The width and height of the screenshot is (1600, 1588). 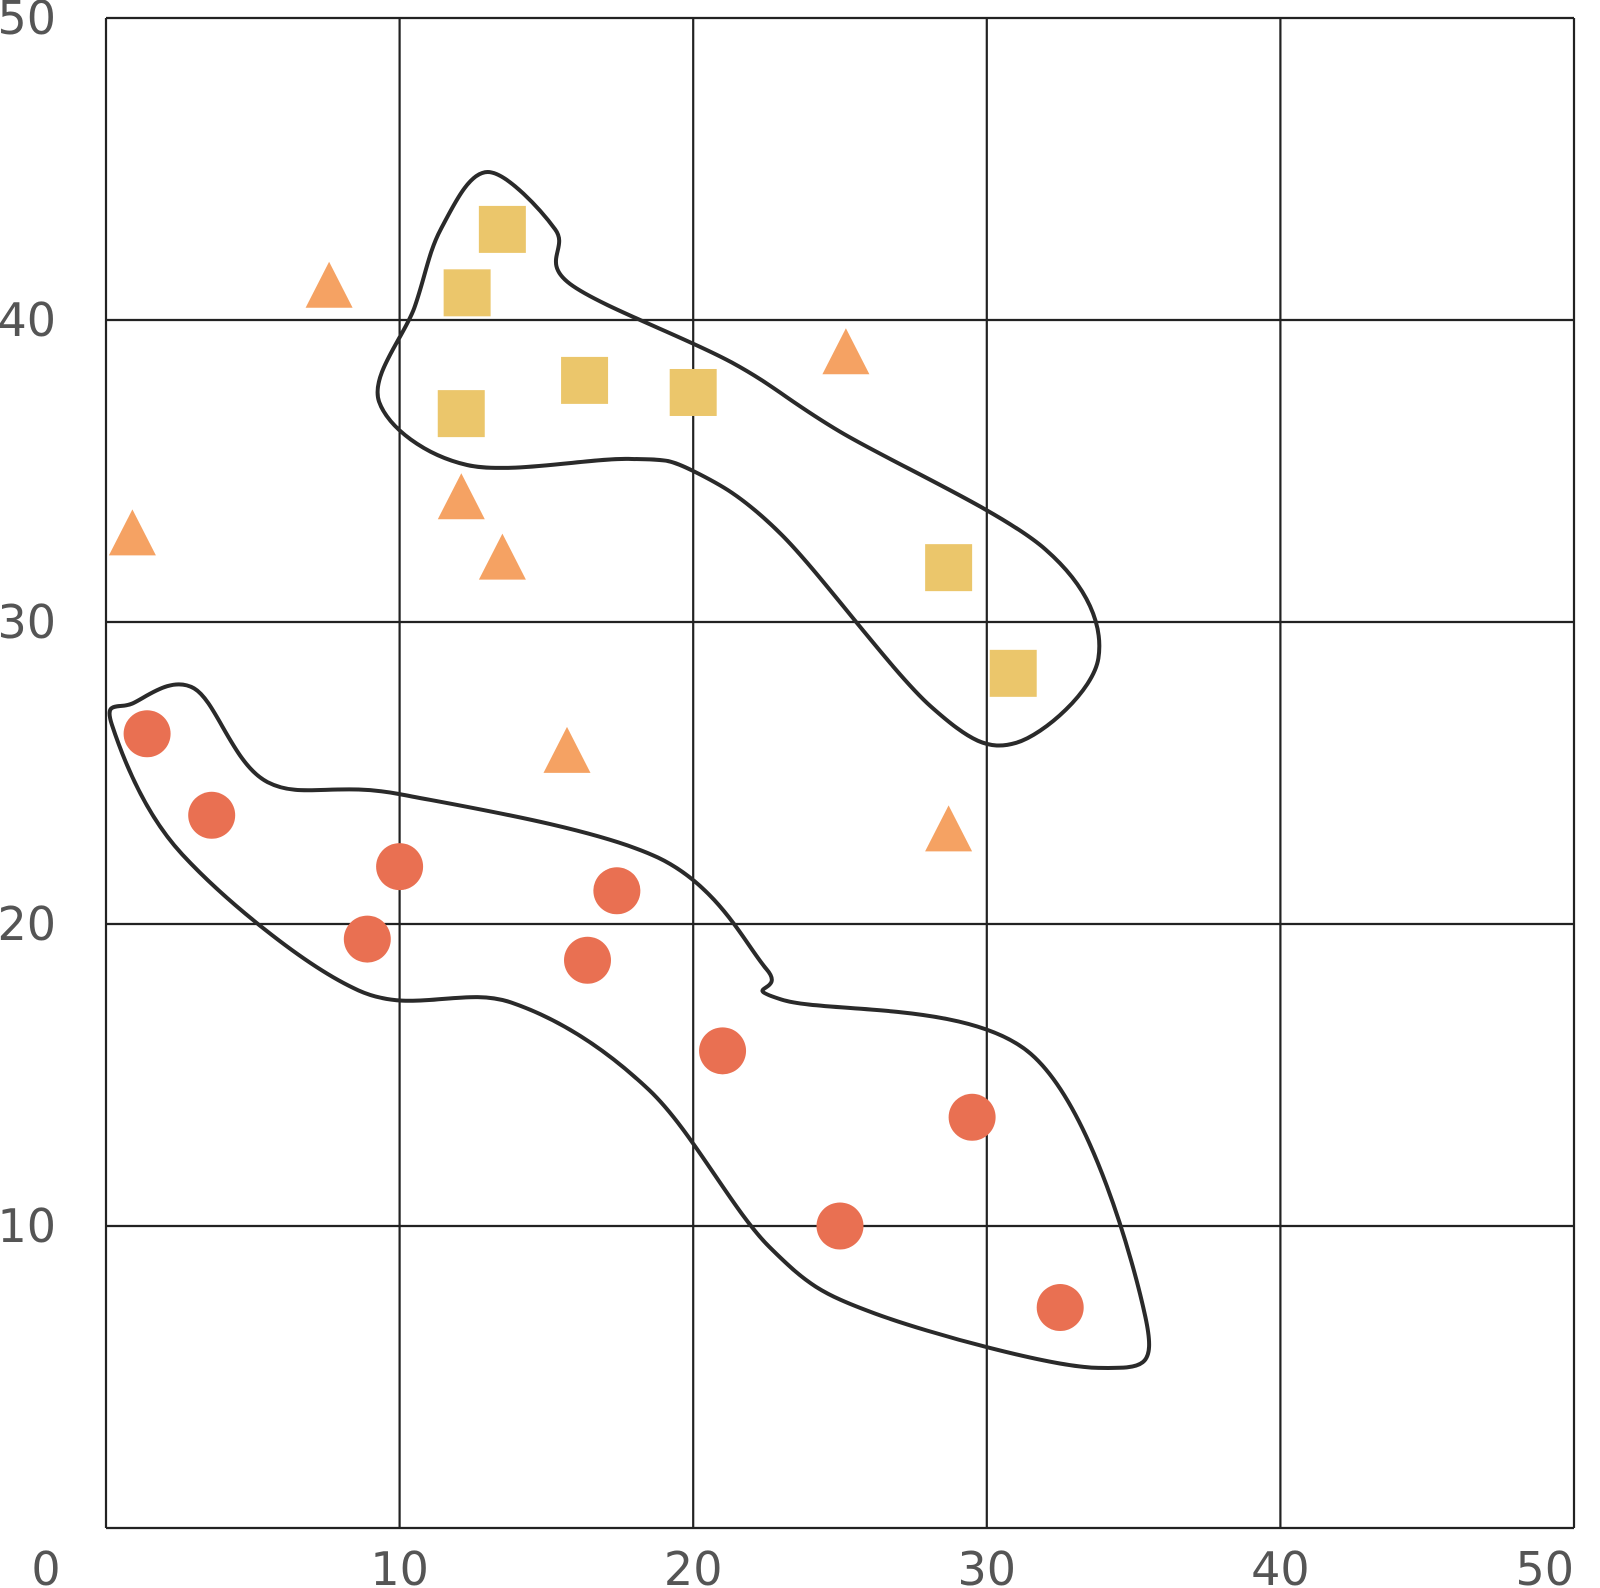 I want to click on x-tick-label-40: 40, so click(x=1280, y=1565).